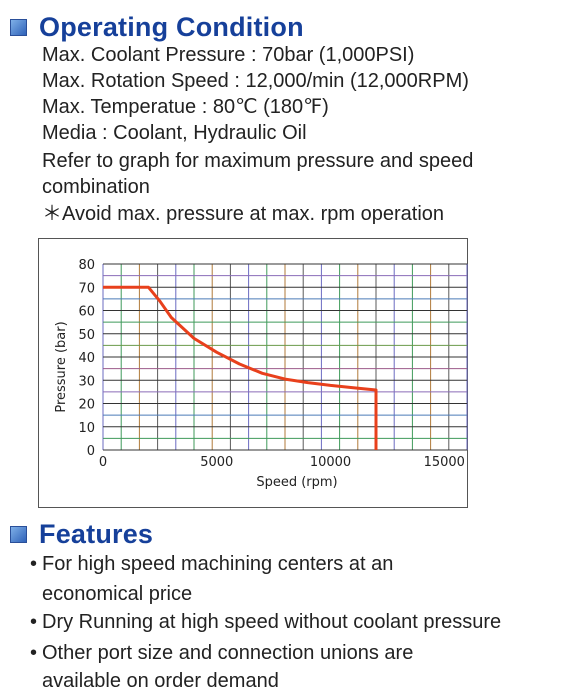 The image size is (572, 700). What do you see at coordinates (160, 681) in the screenshot?
I see `feature-item-3-continued: available on order demand` at bounding box center [160, 681].